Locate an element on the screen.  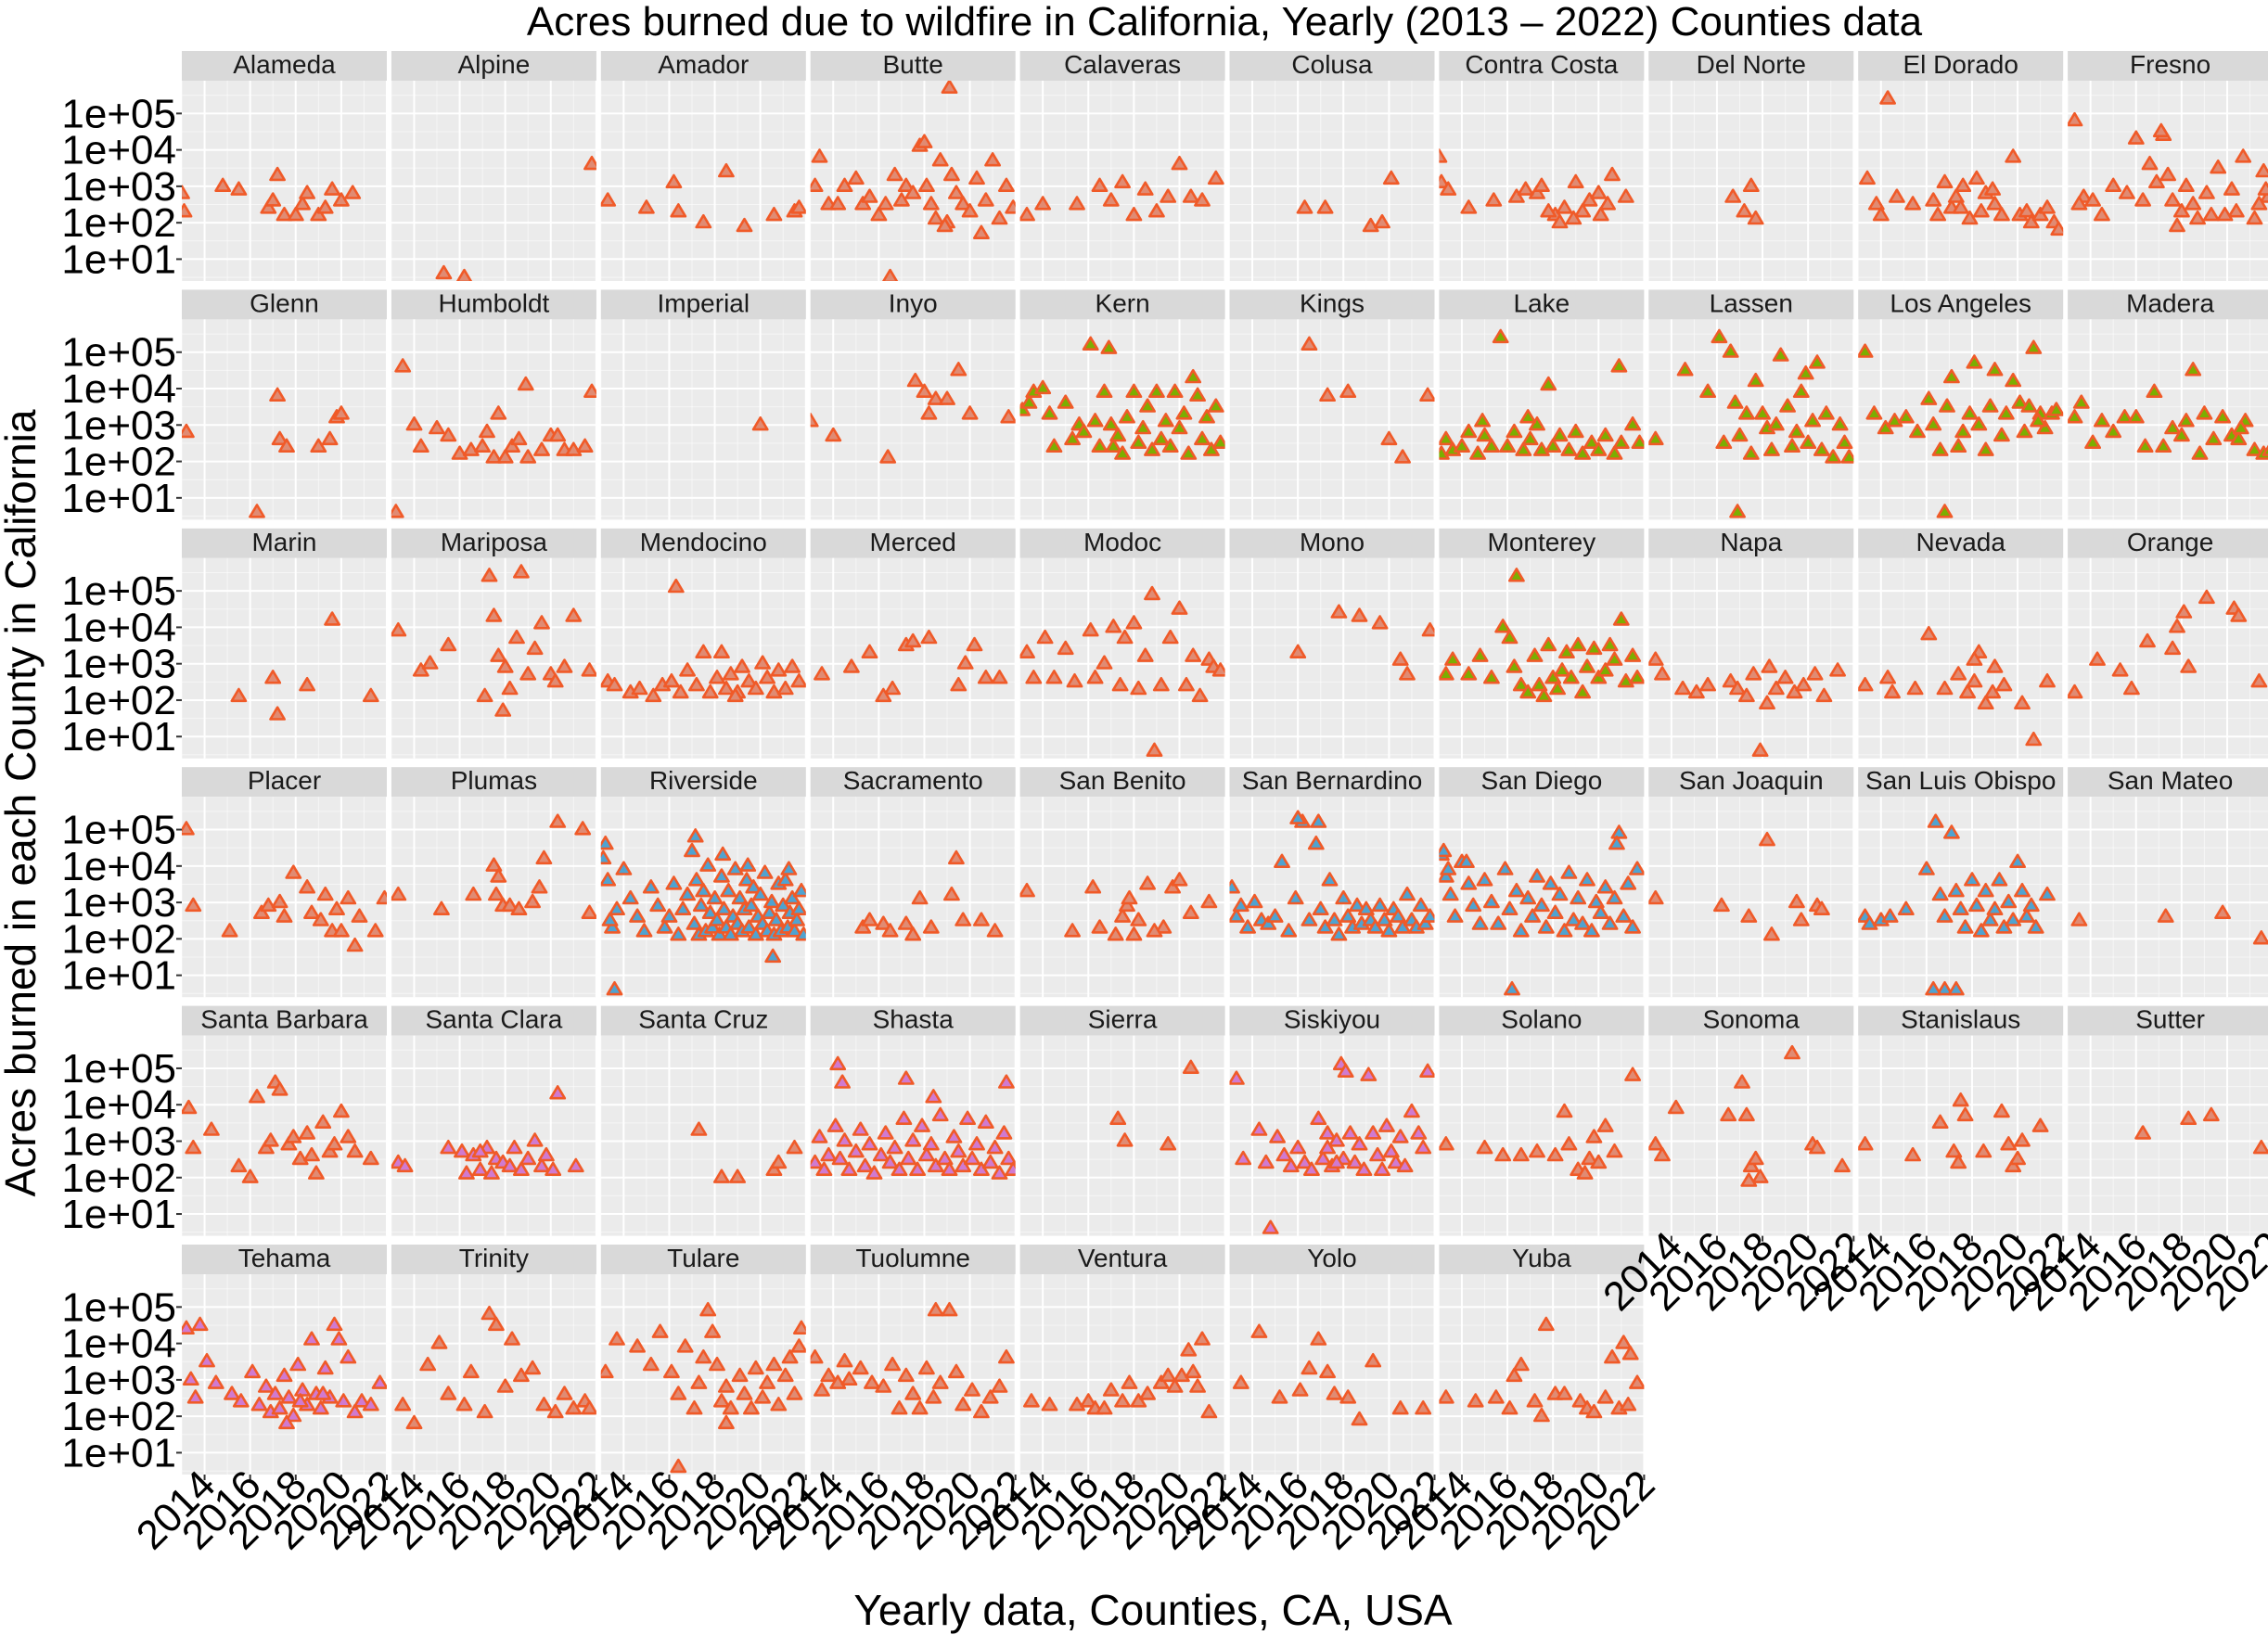
facet-panel: Merced is located at coordinates (913, 644).